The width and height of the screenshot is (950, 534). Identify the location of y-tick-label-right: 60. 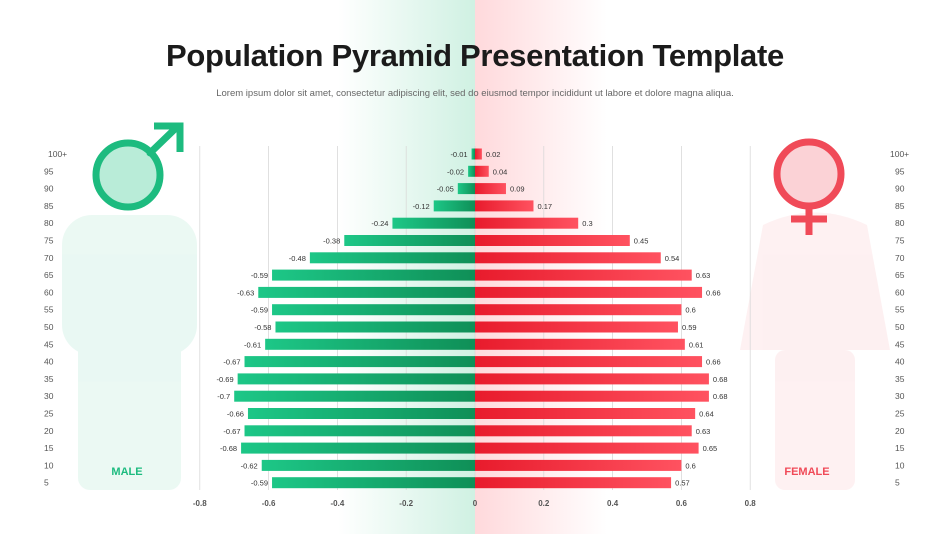
(900, 292).